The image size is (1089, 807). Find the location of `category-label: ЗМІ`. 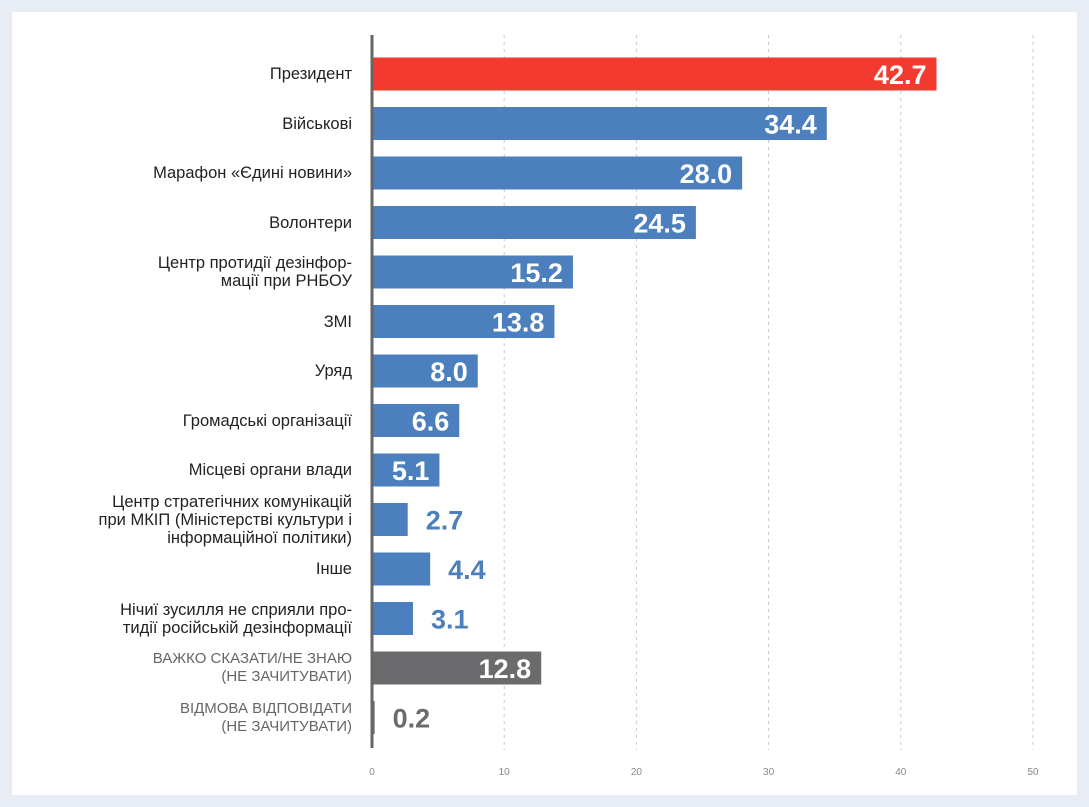

category-label: ЗМІ is located at coordinates (337, 321).